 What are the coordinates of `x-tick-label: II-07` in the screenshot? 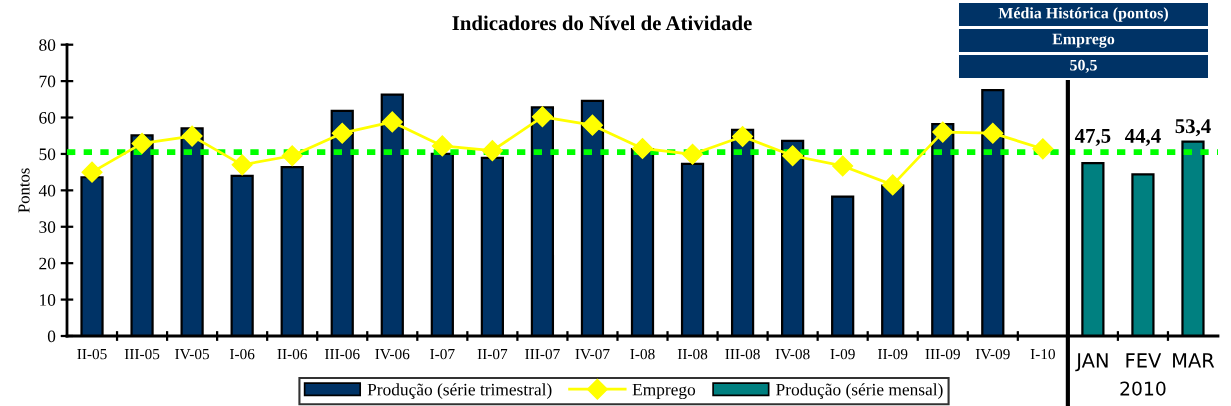 It's located at (492, 354).